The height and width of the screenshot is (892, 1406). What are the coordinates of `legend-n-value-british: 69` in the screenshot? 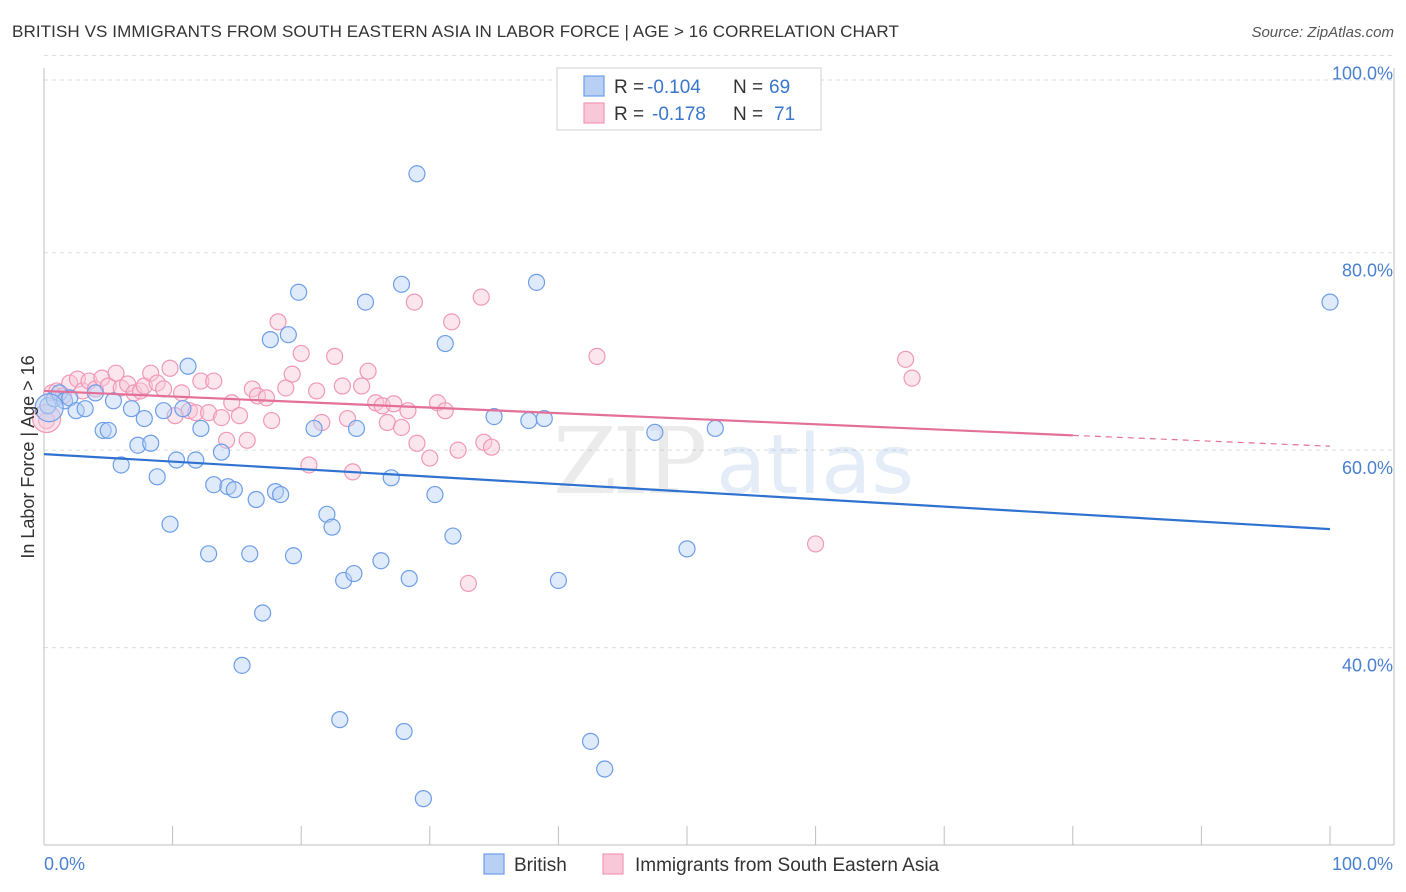 It's located at (779, 87).